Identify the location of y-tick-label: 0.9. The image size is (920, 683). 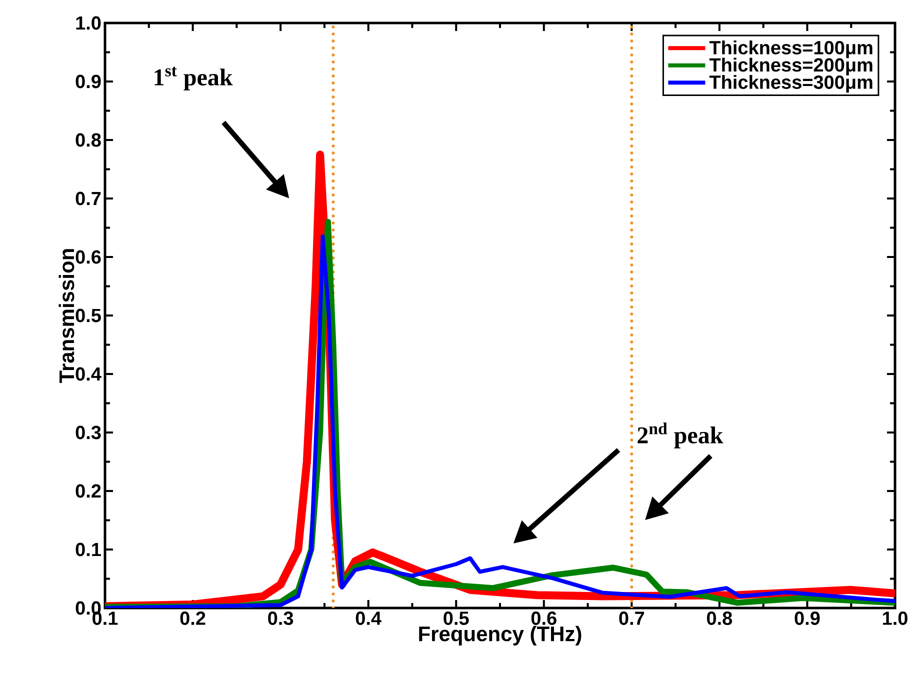
(88, 81).